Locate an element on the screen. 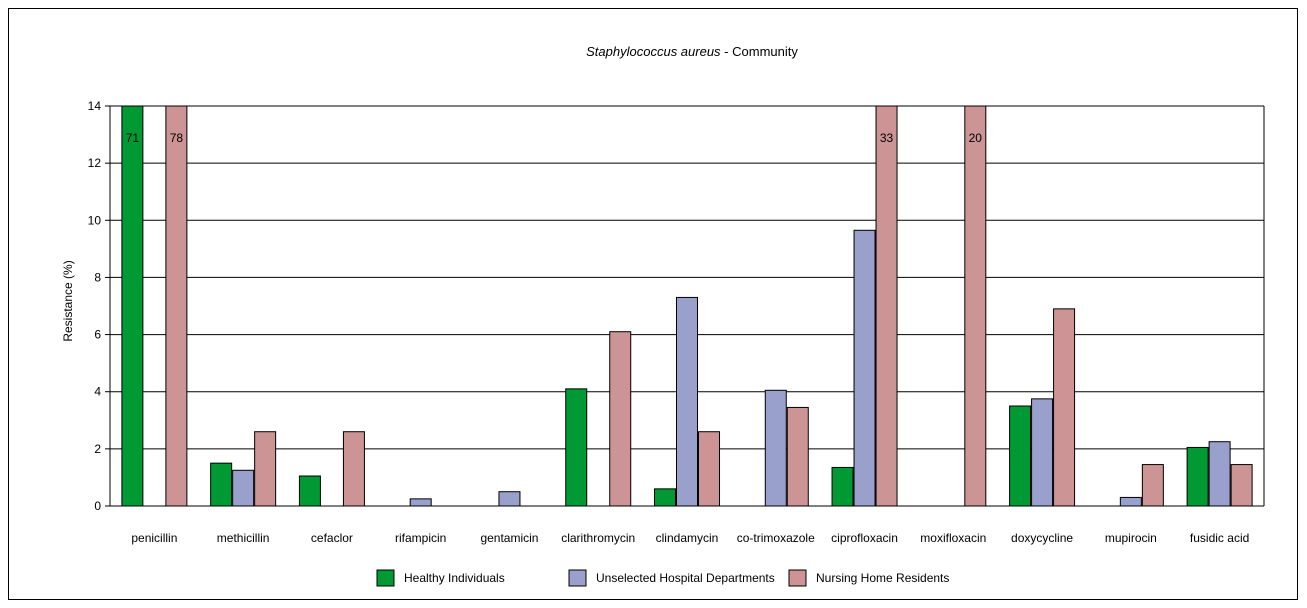 The width and height of the screenshot is (1307, 608). overflow-value-label: 33 is located at coordinates (887, 138).